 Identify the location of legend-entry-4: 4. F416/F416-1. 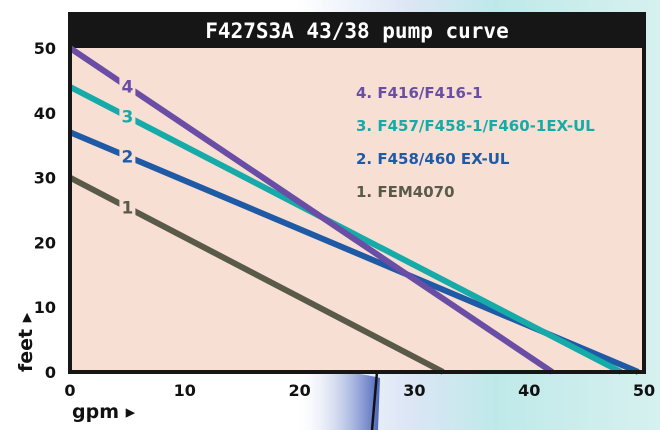
(419, 93).